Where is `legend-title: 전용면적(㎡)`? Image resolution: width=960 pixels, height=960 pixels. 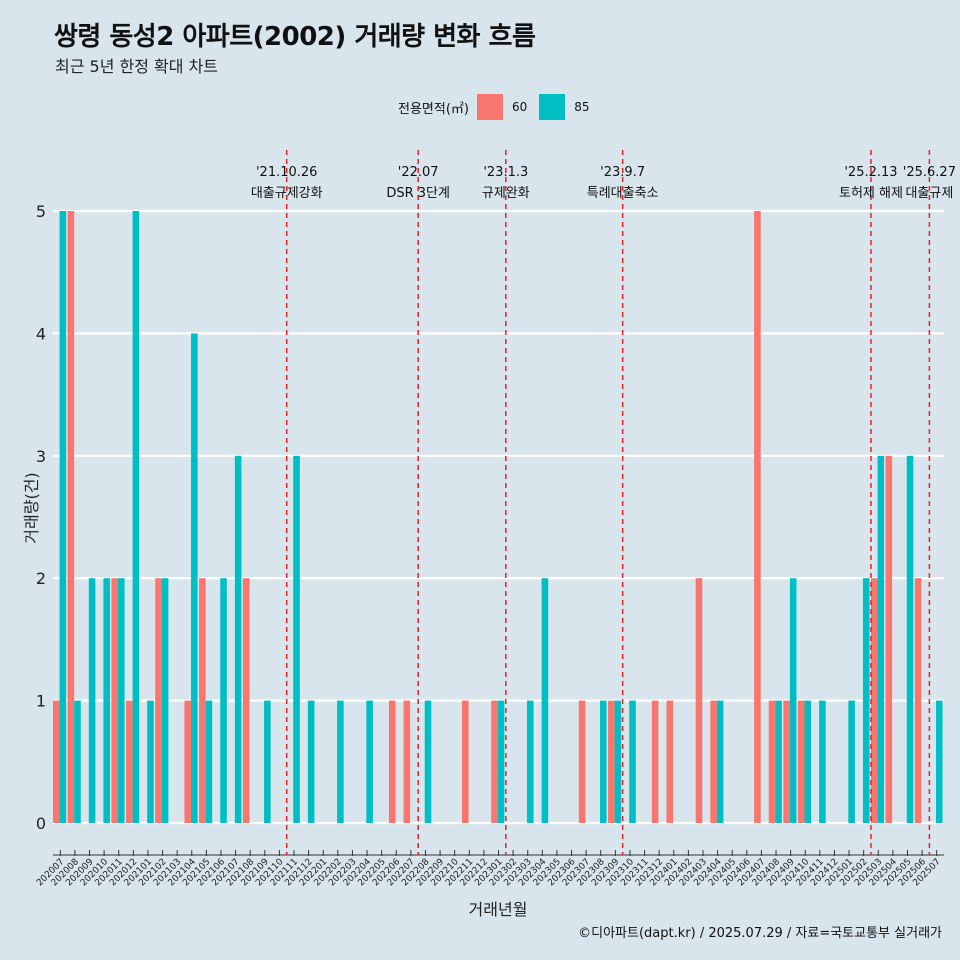 legend-title: 전용면적(㎡) is located at coordinates (433, 109).